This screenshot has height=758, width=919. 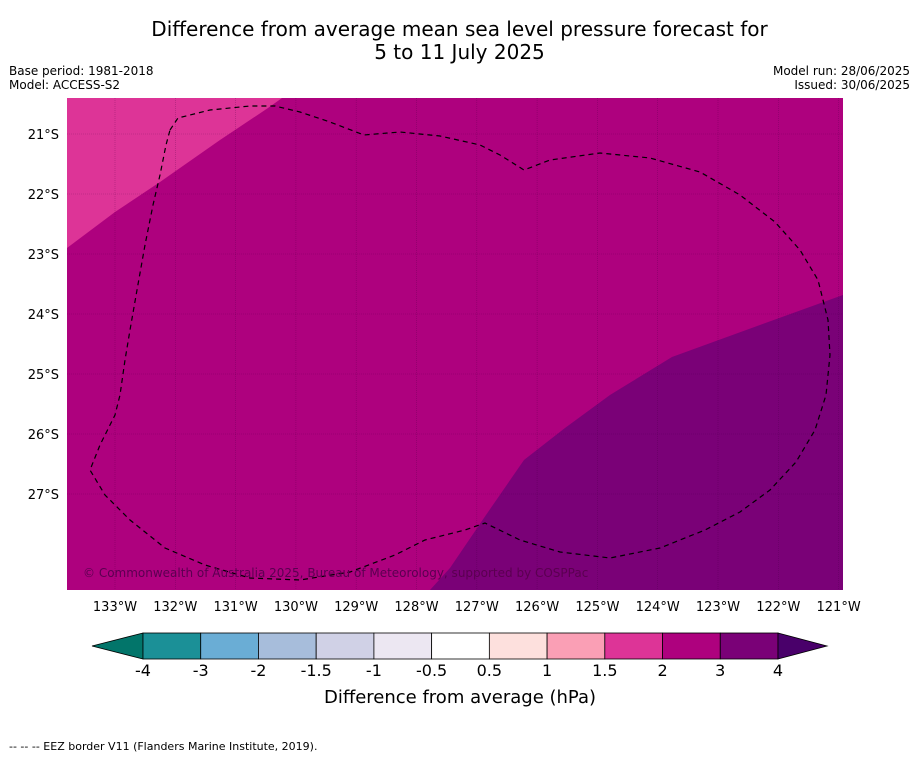 I want to click on lon-label: 124°W, so click(x=658, y=607).